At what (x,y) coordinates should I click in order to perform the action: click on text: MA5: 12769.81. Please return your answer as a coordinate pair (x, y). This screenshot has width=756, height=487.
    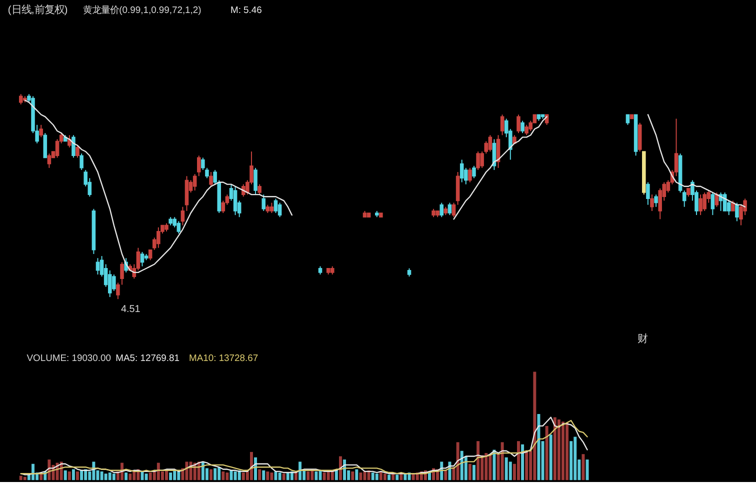
    Looking at the image, I should click on (148, 358).